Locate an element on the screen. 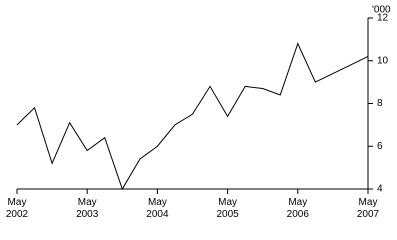 Image resolution: width=397 pixels, height=240 pixels. x-tick-label: May 2005 is located at coordinates (227, 208).